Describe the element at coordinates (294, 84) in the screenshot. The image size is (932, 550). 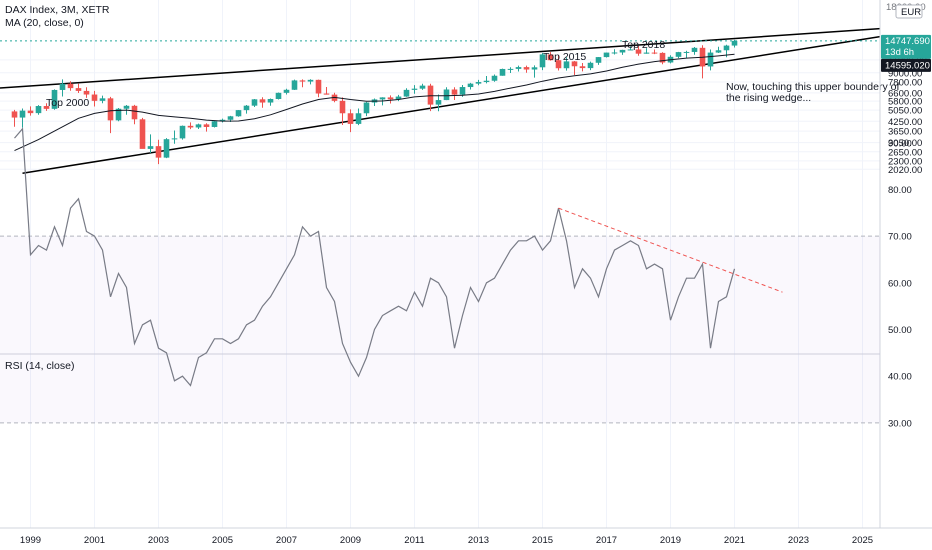
I see `candle-2007Q2` at that location.